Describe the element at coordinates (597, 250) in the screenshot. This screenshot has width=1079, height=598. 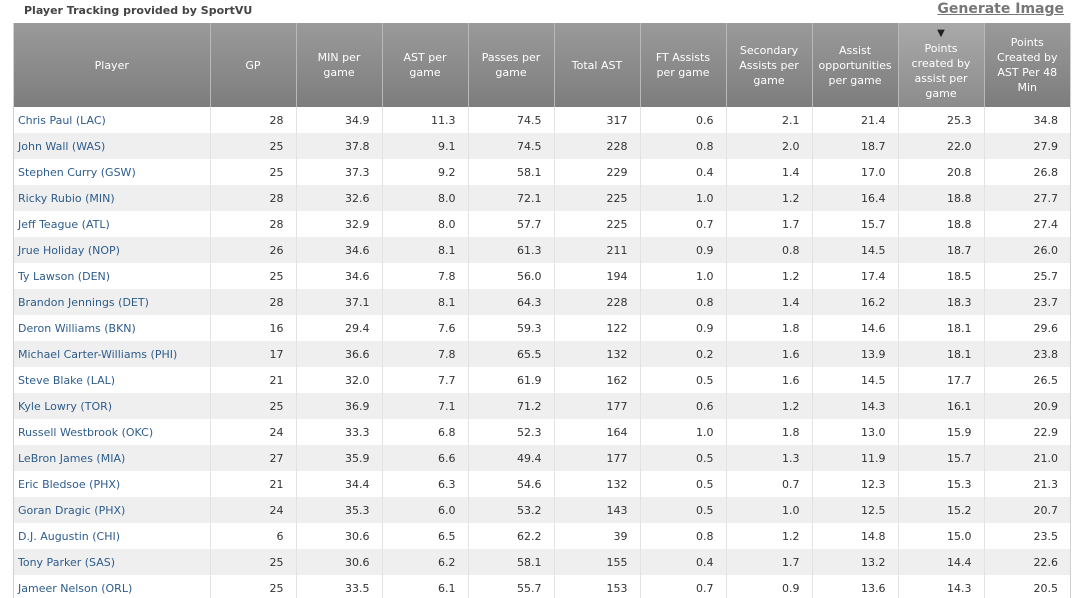
I see `cell-total-ast: 211` at that location.